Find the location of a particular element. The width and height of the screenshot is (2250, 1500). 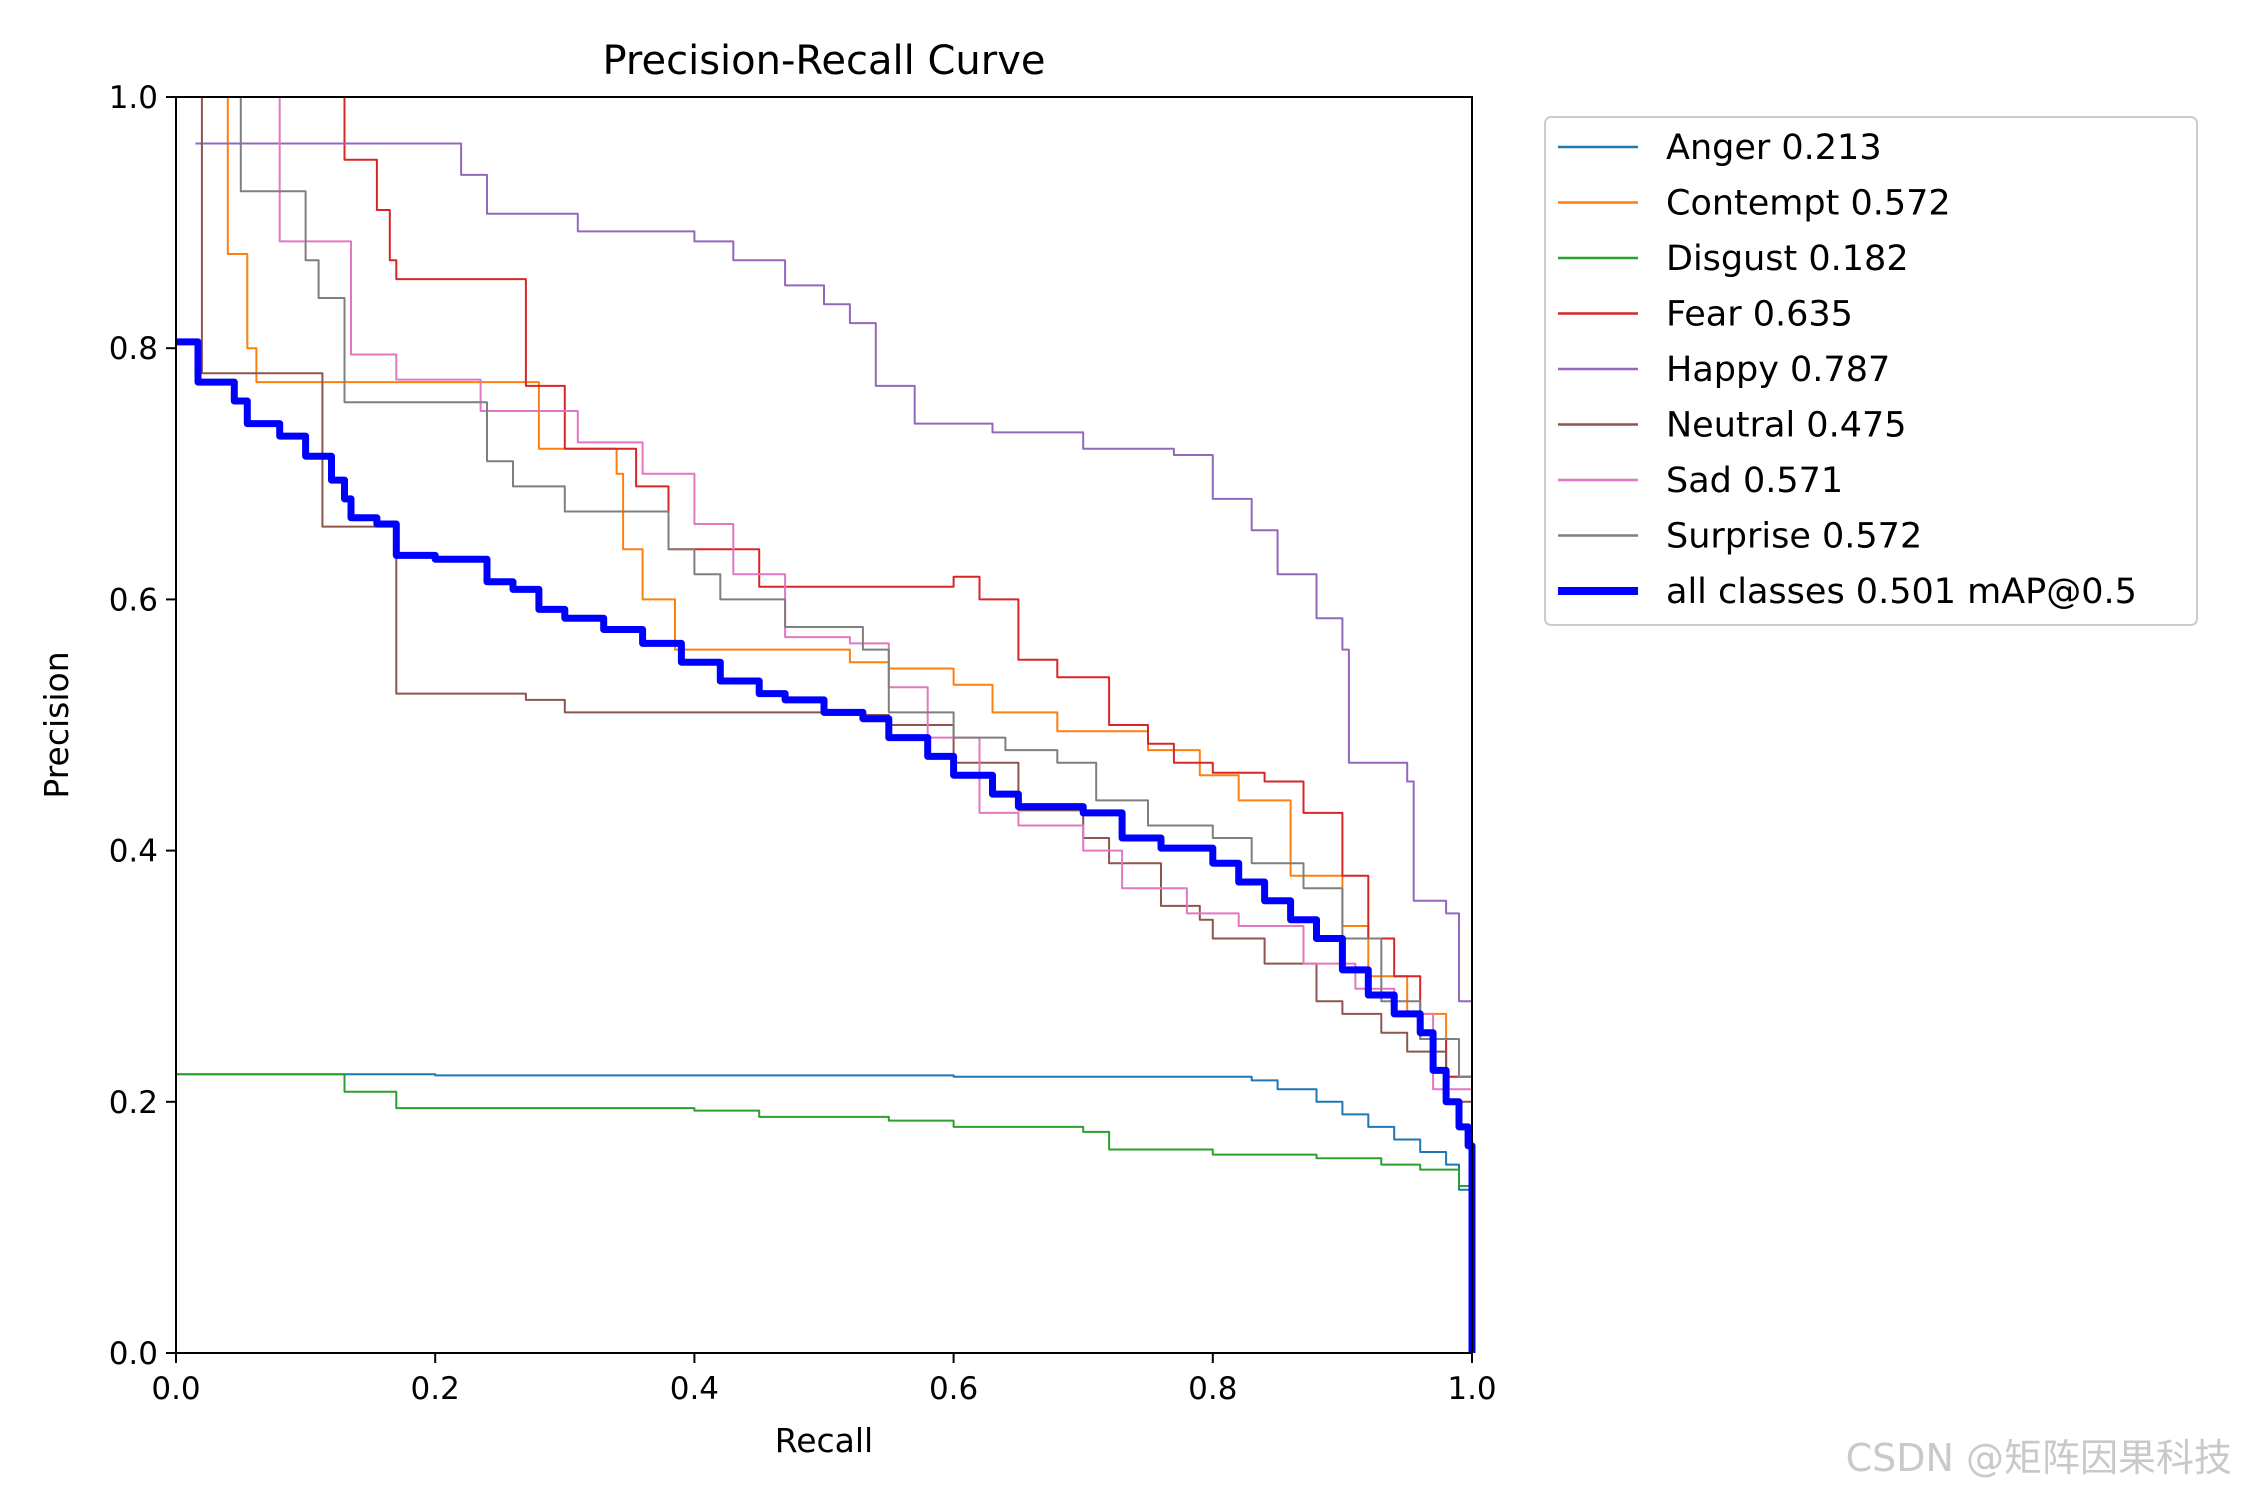

y-axis-label: Precision is located at coordinates (56, 724).